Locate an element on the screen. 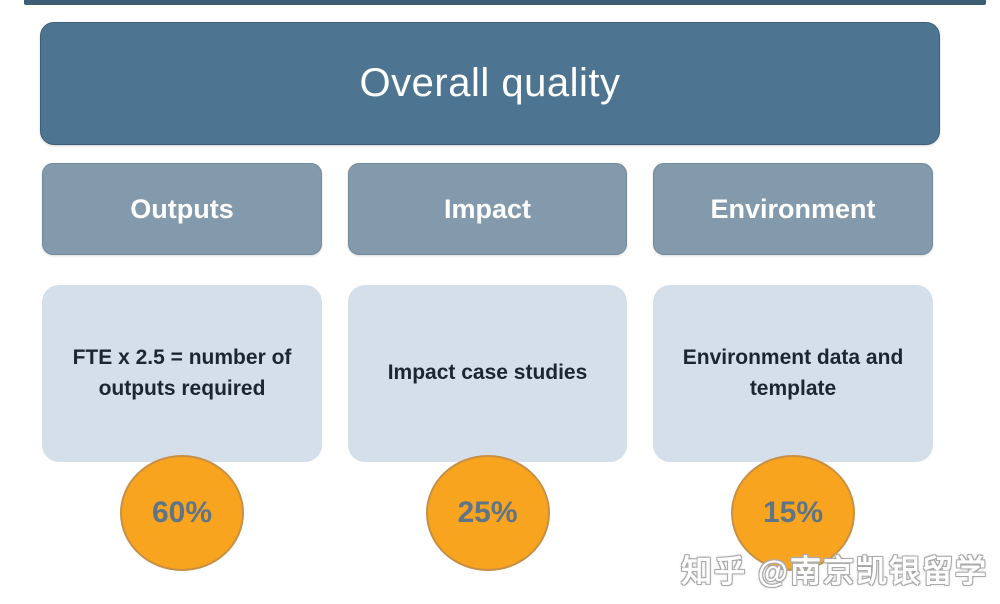 The height and width of the screenshot is (604, 1000). impact-header-label: Impact is located at coordinates (487, 208).